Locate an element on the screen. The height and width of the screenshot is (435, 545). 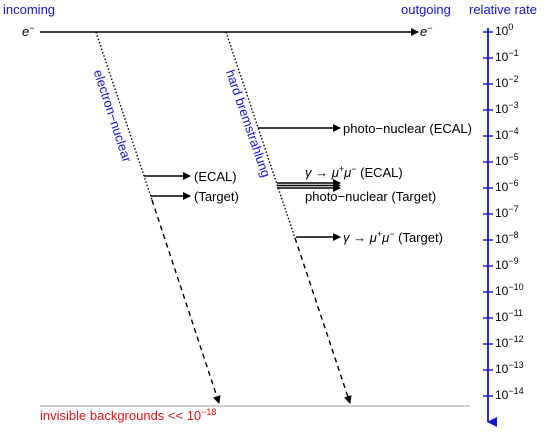
incoming-label: incoming is located at coordinates (29, 9).